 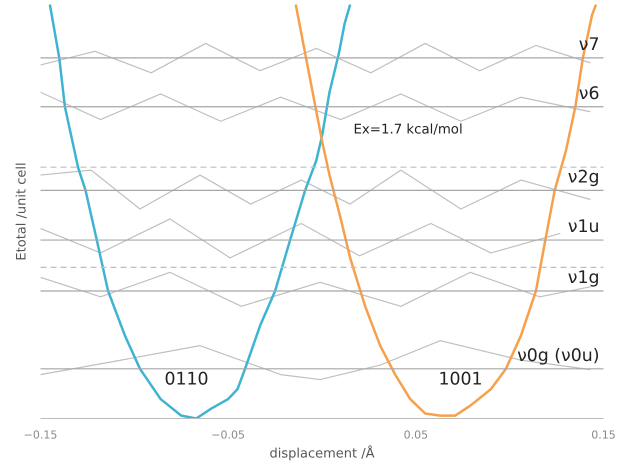 I want to click on x-tick-label: −0.15, so click(x=41, y=435).